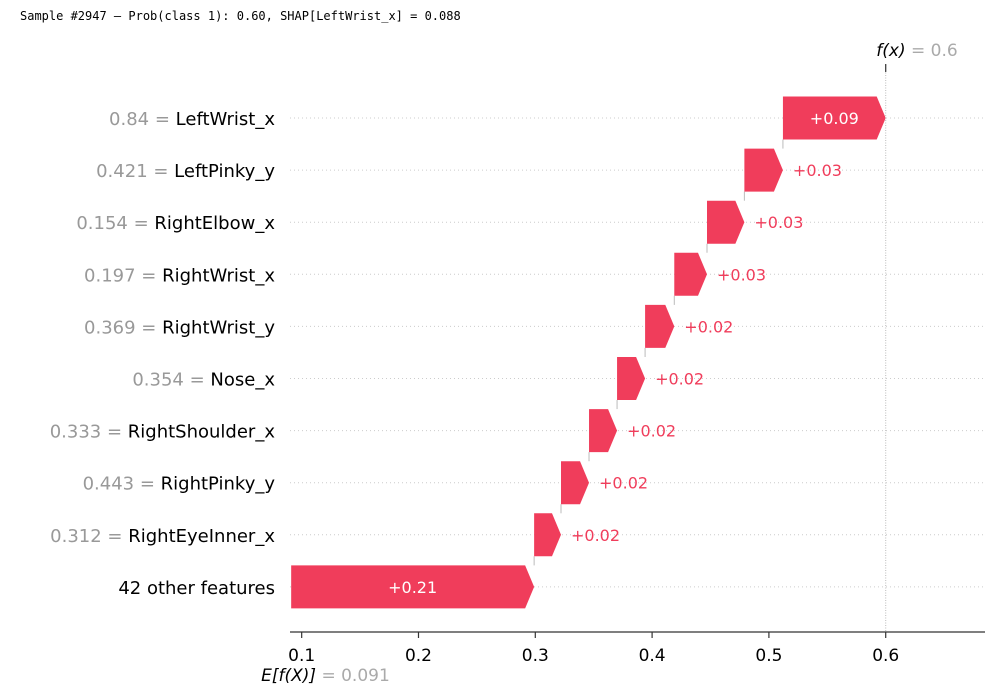  I want to click on feature-label: 0.197 = RightWrist_x, so click(179, 275).